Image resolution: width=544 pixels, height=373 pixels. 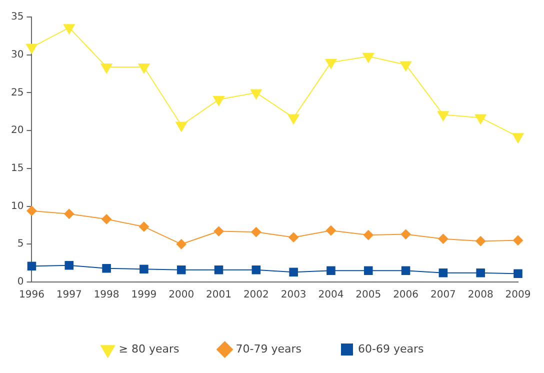 What do you see at coordinates (331, 295) in the screenshot?
I see `x-tick-label: 2004` at bounding box center [331, 295].